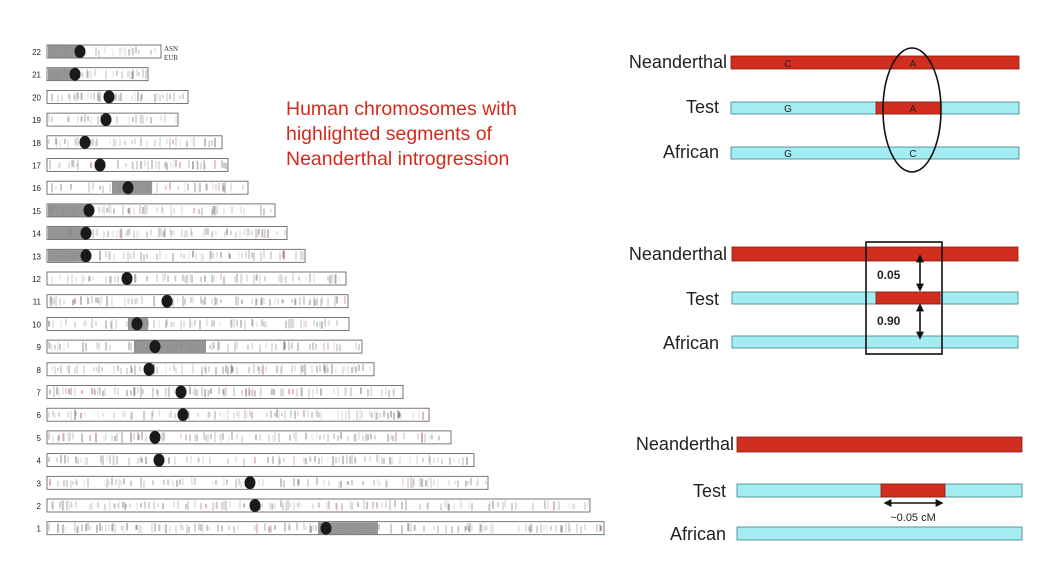  What do you see at coordinates (39, 461) in the screenshot?
I see `chromosome-label: 4` at bounding box center [39, 461].